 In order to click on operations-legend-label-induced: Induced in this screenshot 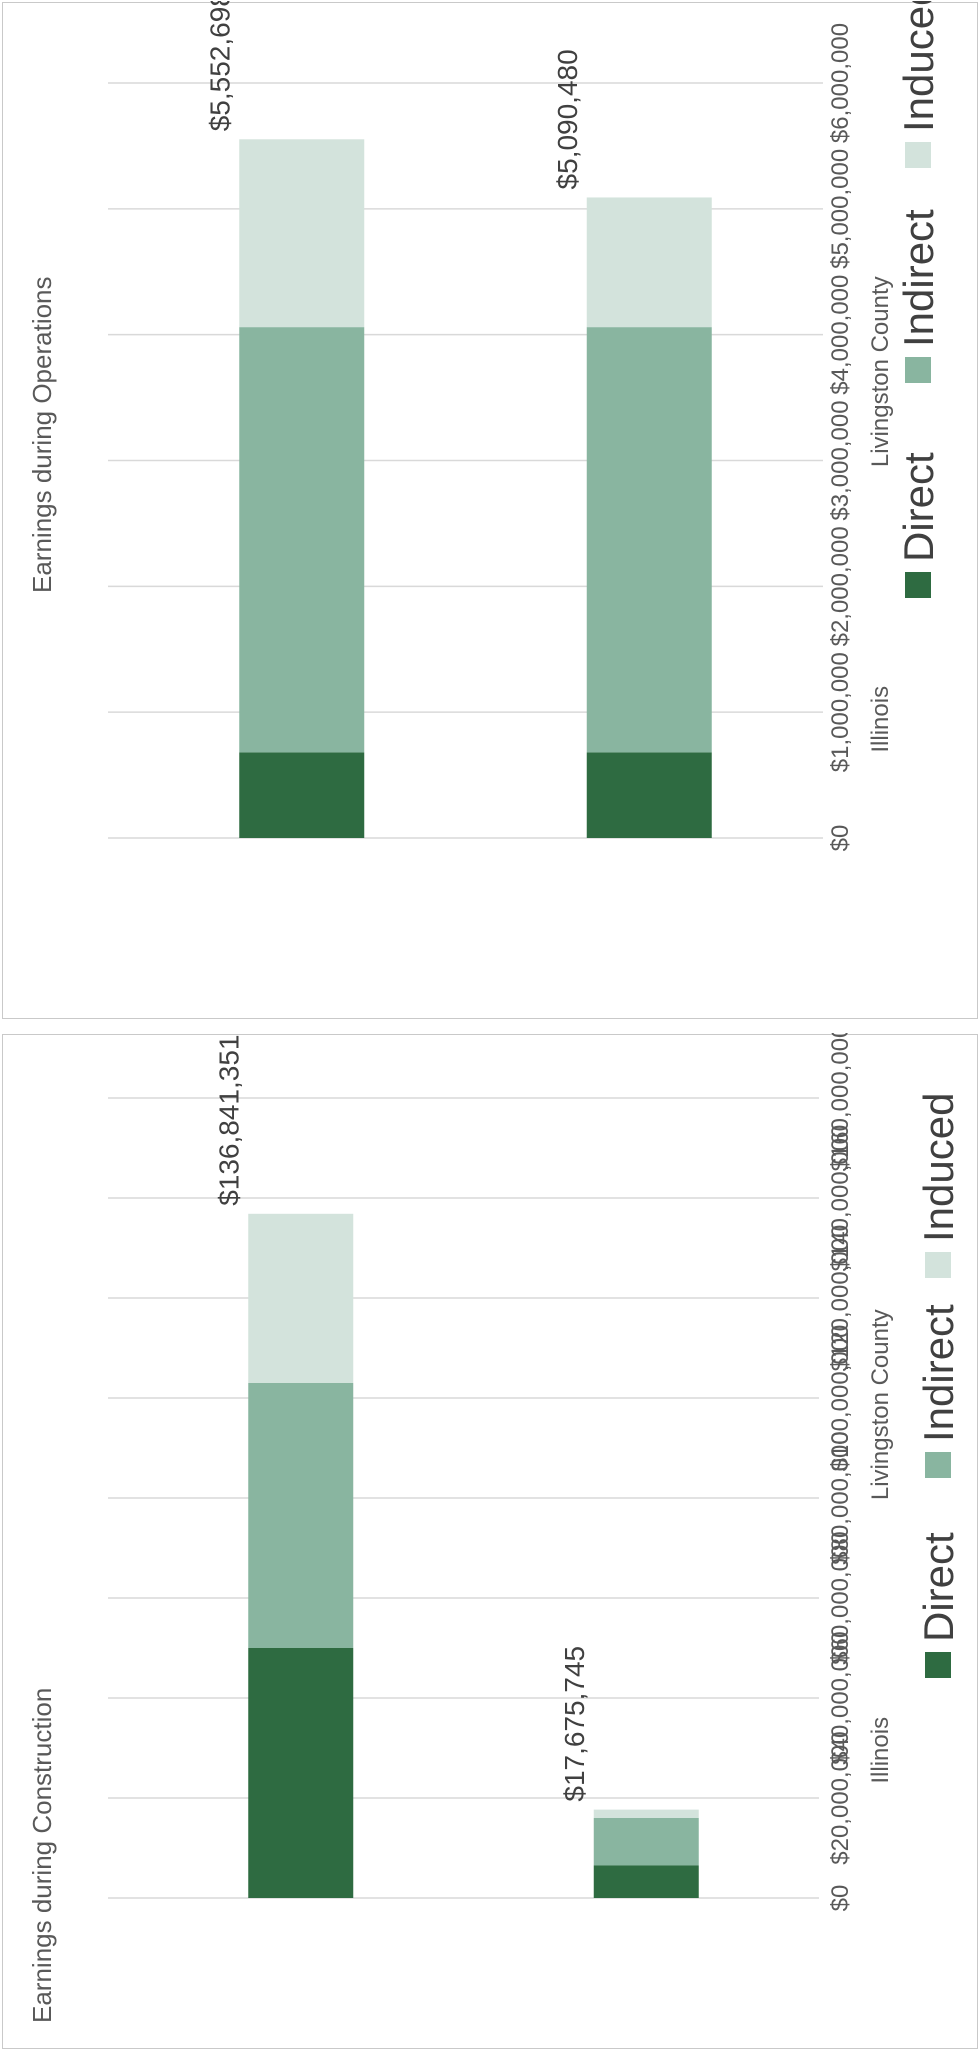, I will do `click(918, 66)`.